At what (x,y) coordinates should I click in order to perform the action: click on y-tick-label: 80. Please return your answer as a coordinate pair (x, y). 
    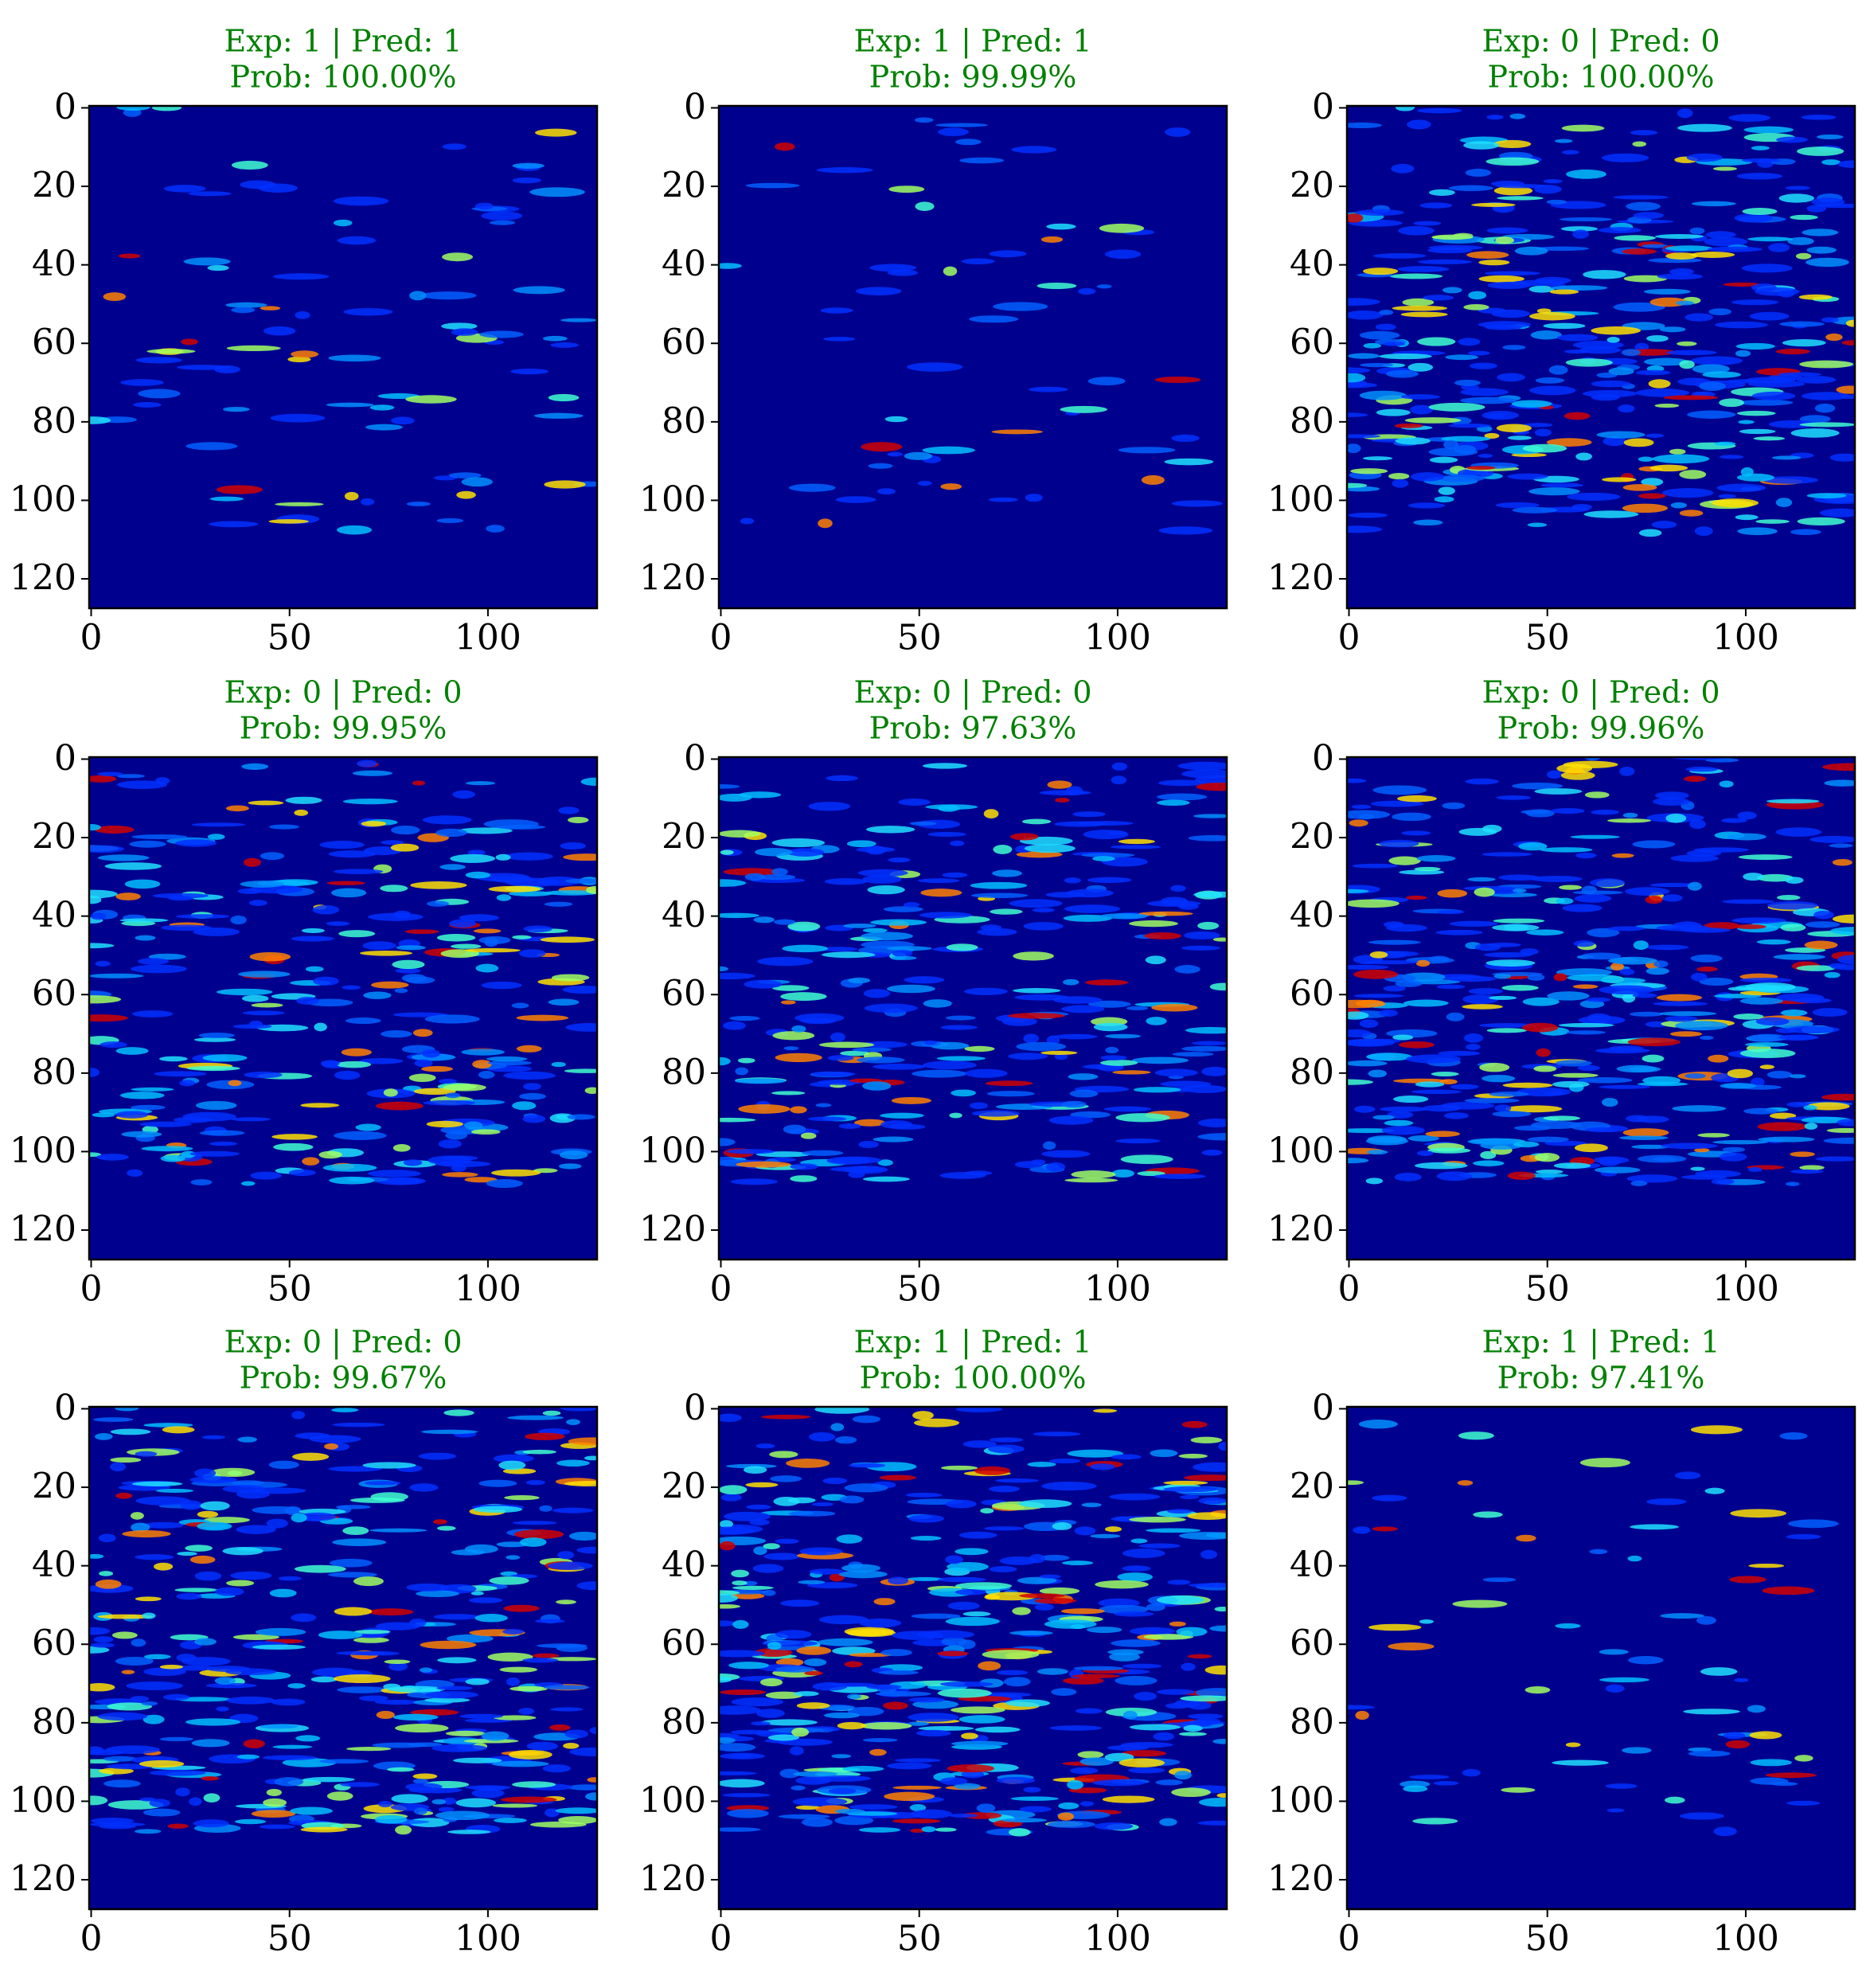
    Looking at the image, I should click on (684, 420).